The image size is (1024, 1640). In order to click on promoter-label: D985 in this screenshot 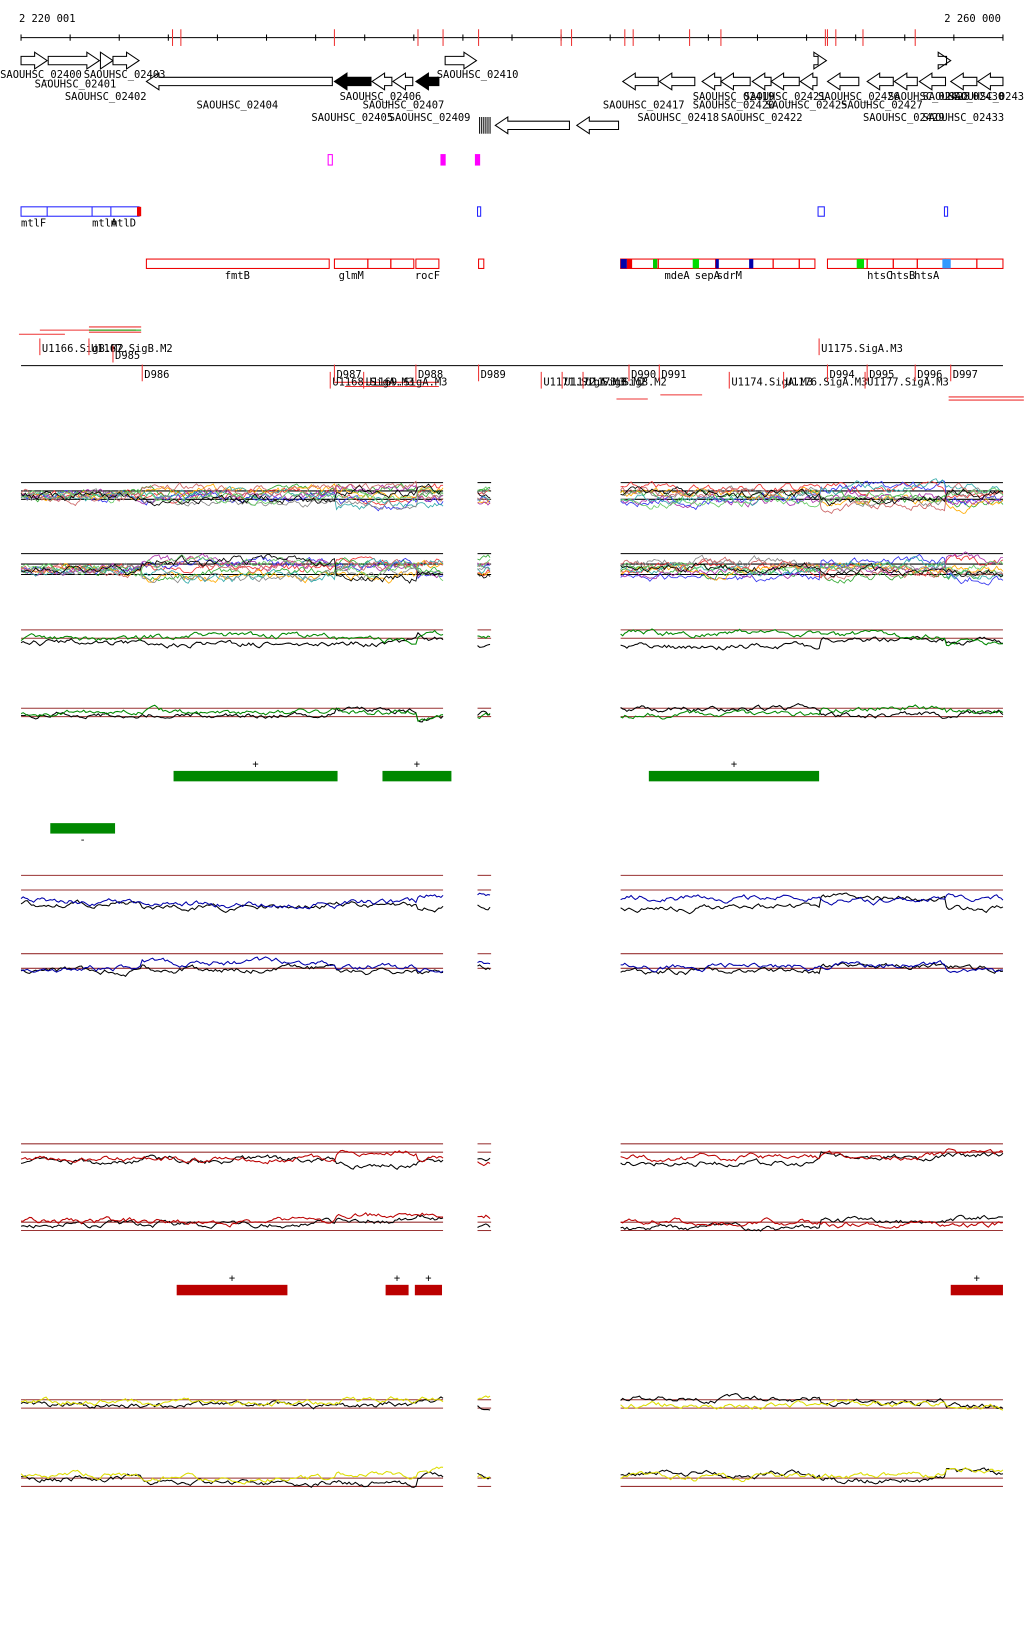, I will do `click(127, 356)`.